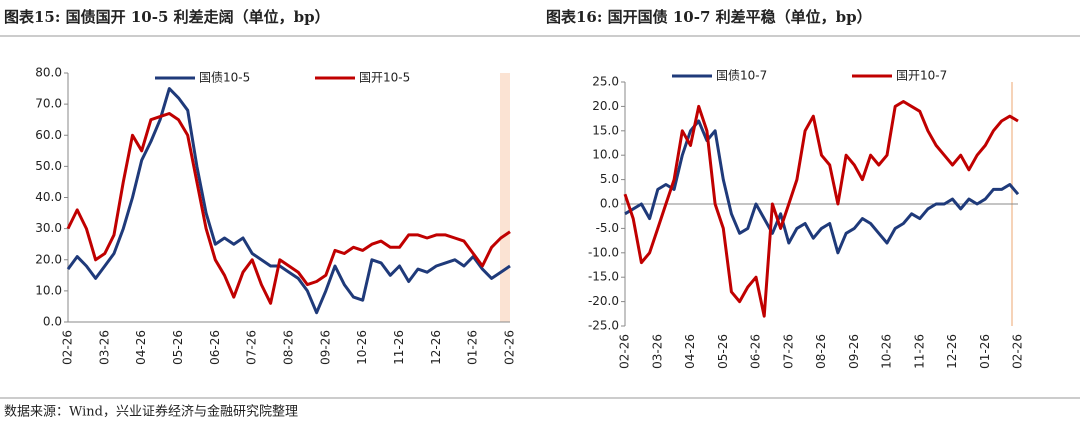 This screenshot has width=1080, height=424. I want to click on highlight-band, so click(505, 197).